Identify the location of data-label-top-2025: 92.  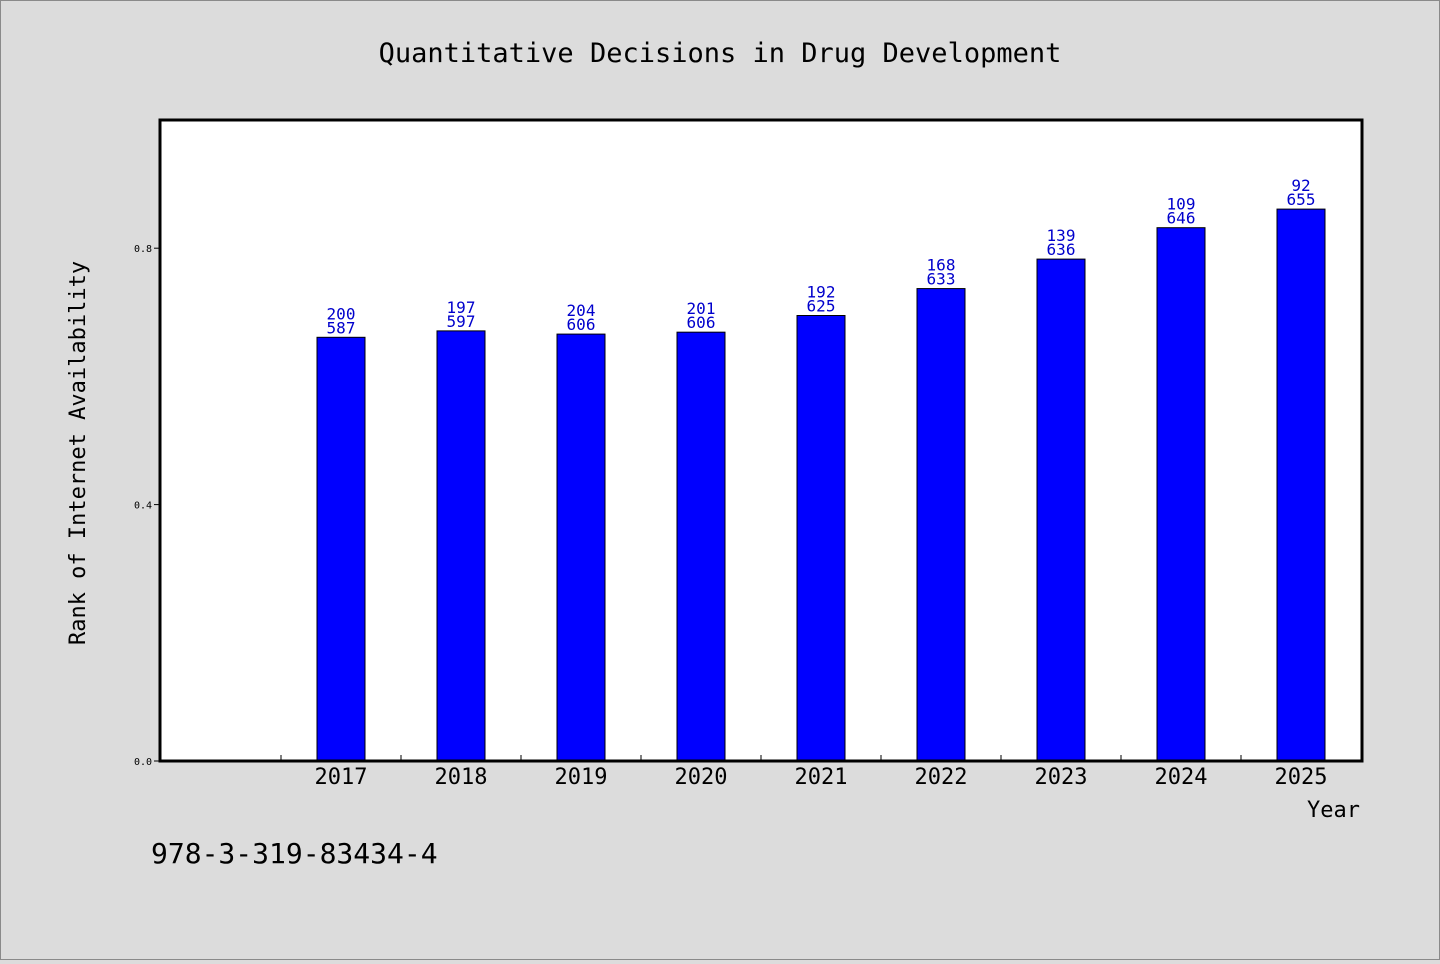
(1300, 185).